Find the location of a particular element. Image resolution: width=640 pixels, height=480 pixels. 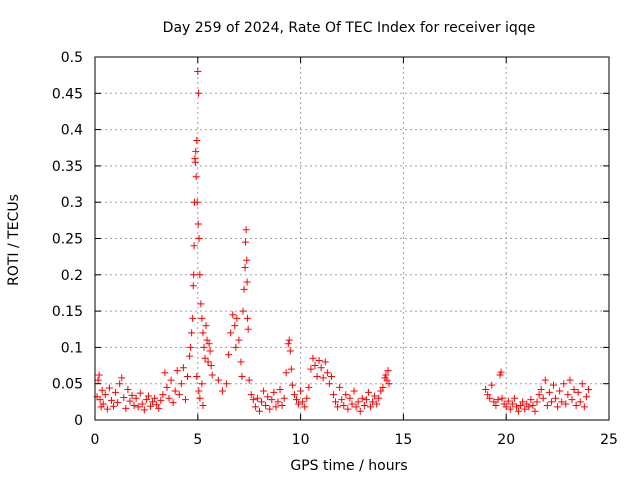

x-axis-label: GPS time / hours is located at coordinates (348, 466).